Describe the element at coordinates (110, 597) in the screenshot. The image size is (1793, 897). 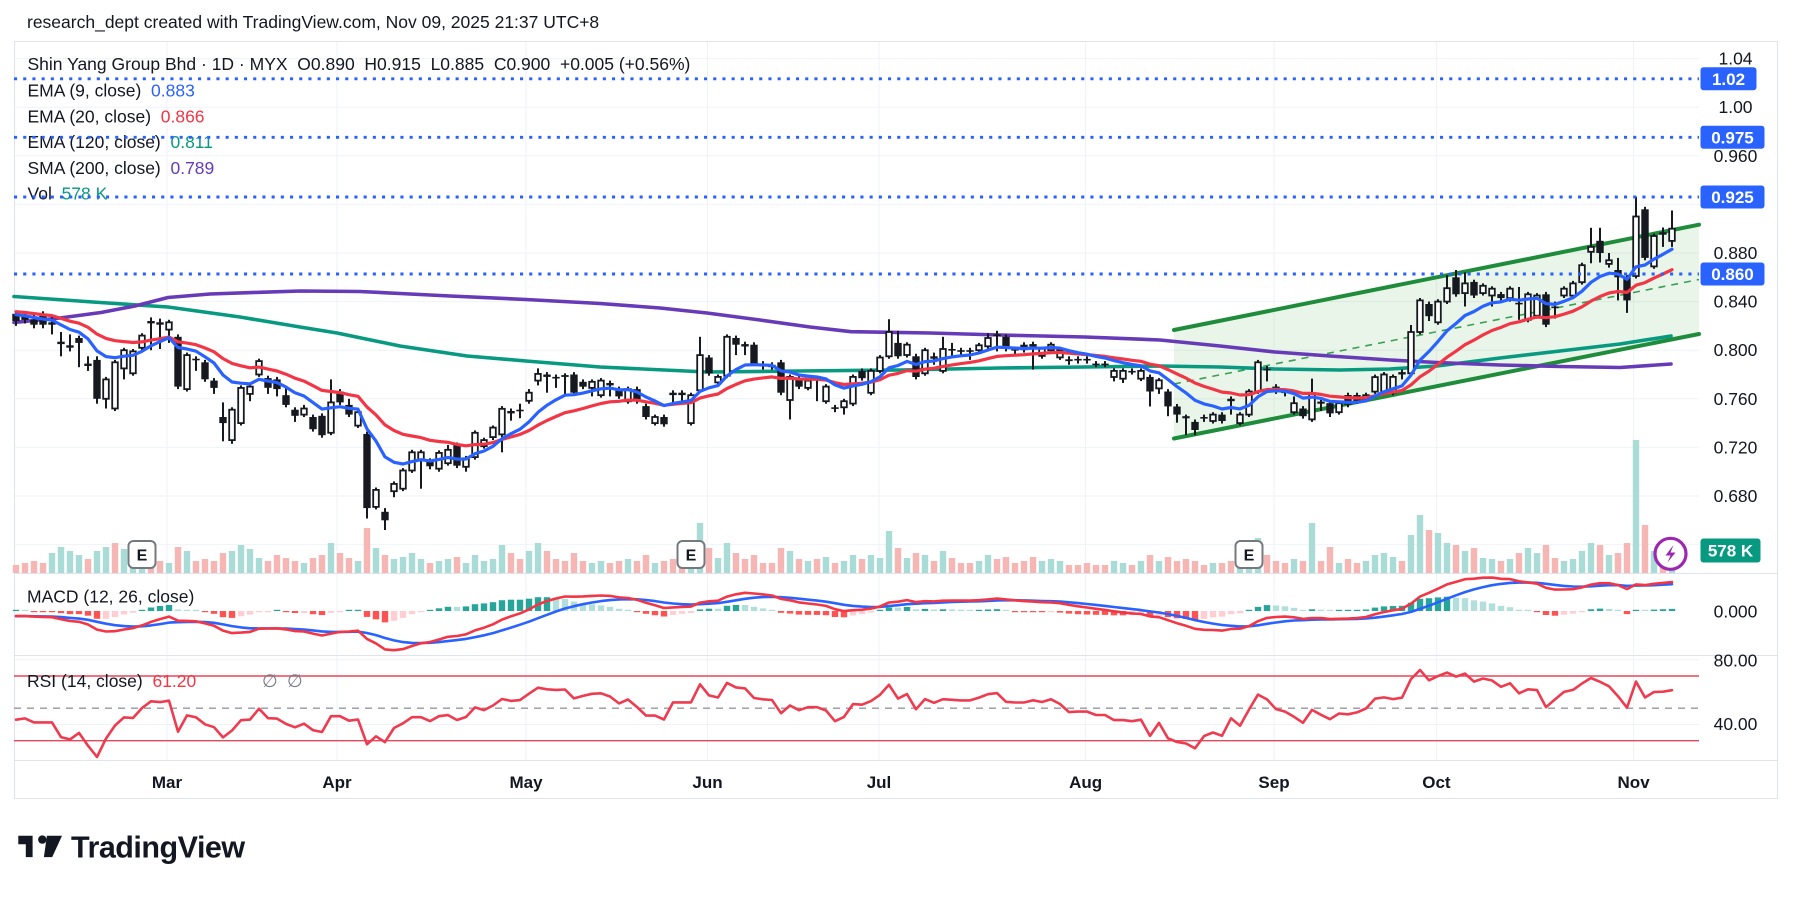
I see `svg-text: MACD (12, 26, close)` at that location.